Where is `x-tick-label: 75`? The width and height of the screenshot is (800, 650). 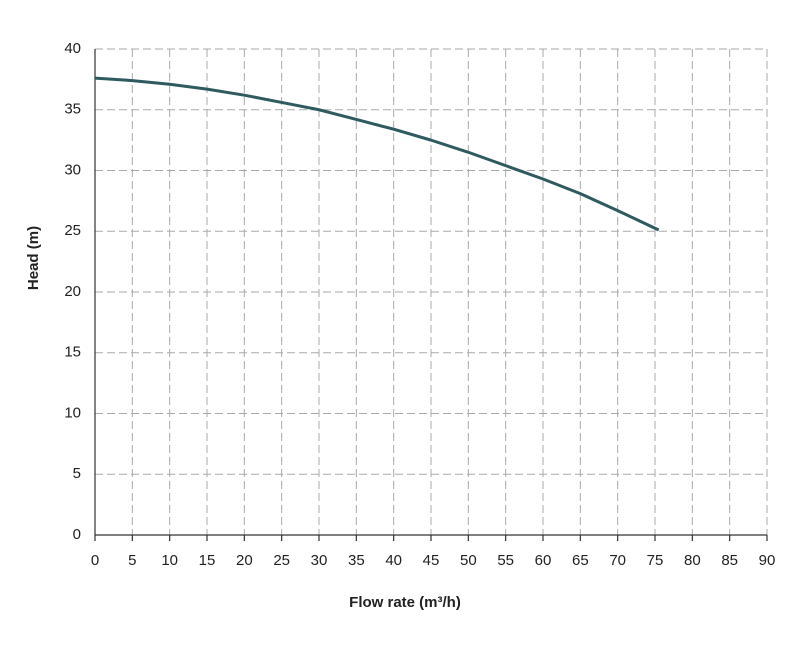 x-tick-label: 75 is located at coordinates (655, 560).